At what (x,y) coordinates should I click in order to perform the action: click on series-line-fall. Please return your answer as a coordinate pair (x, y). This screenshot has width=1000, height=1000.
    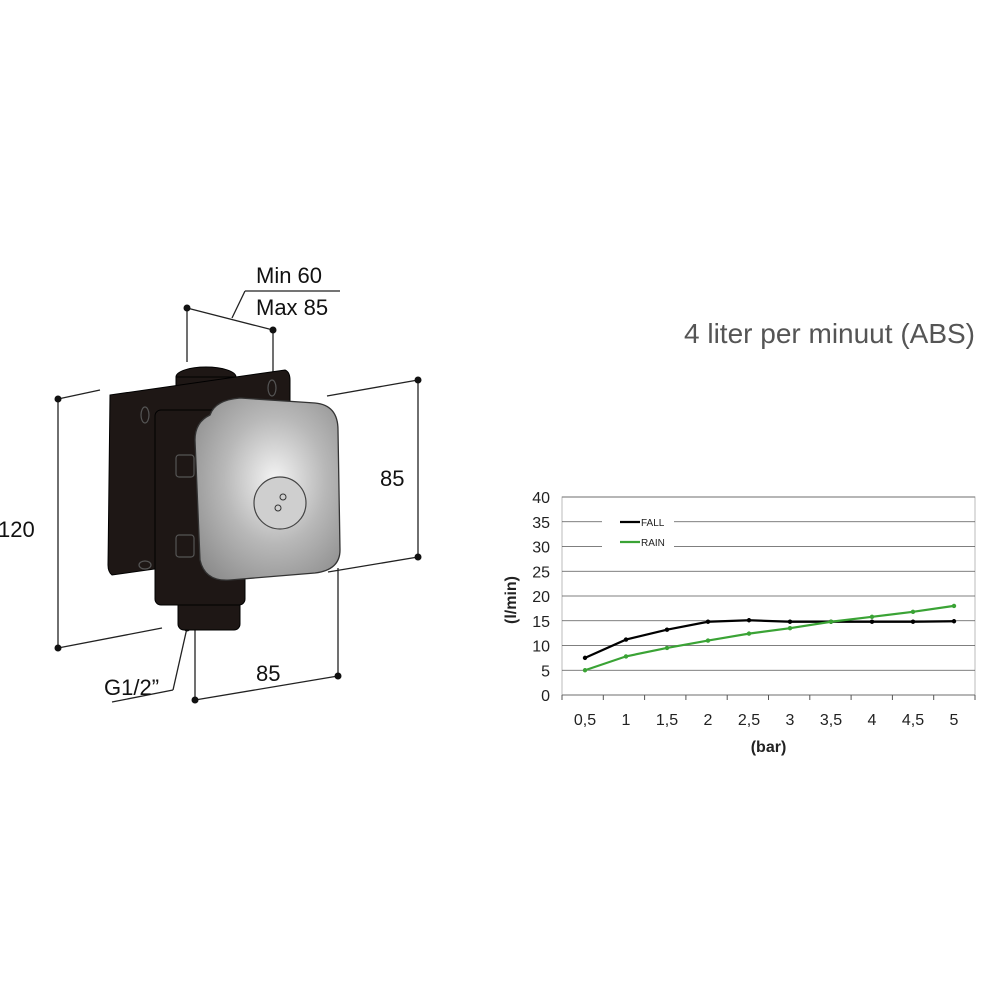
    Looking at the image, I should click on (769, 639).